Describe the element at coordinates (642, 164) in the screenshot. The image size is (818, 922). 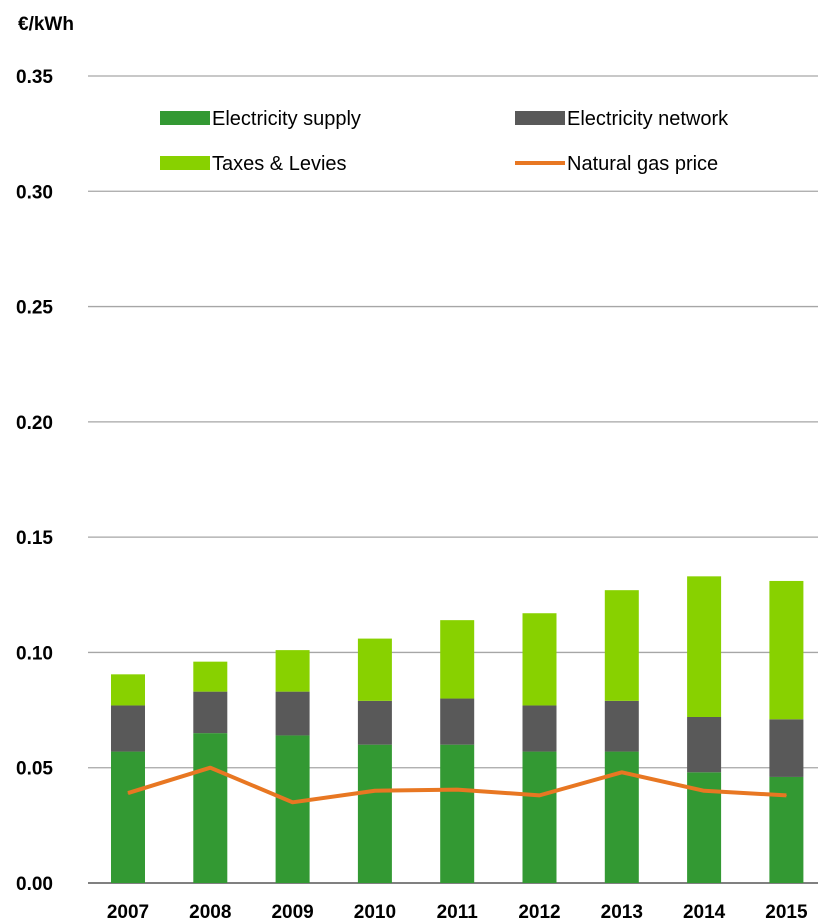
I see `legend-label-natural-gas-price: Natural gas price` at that location.